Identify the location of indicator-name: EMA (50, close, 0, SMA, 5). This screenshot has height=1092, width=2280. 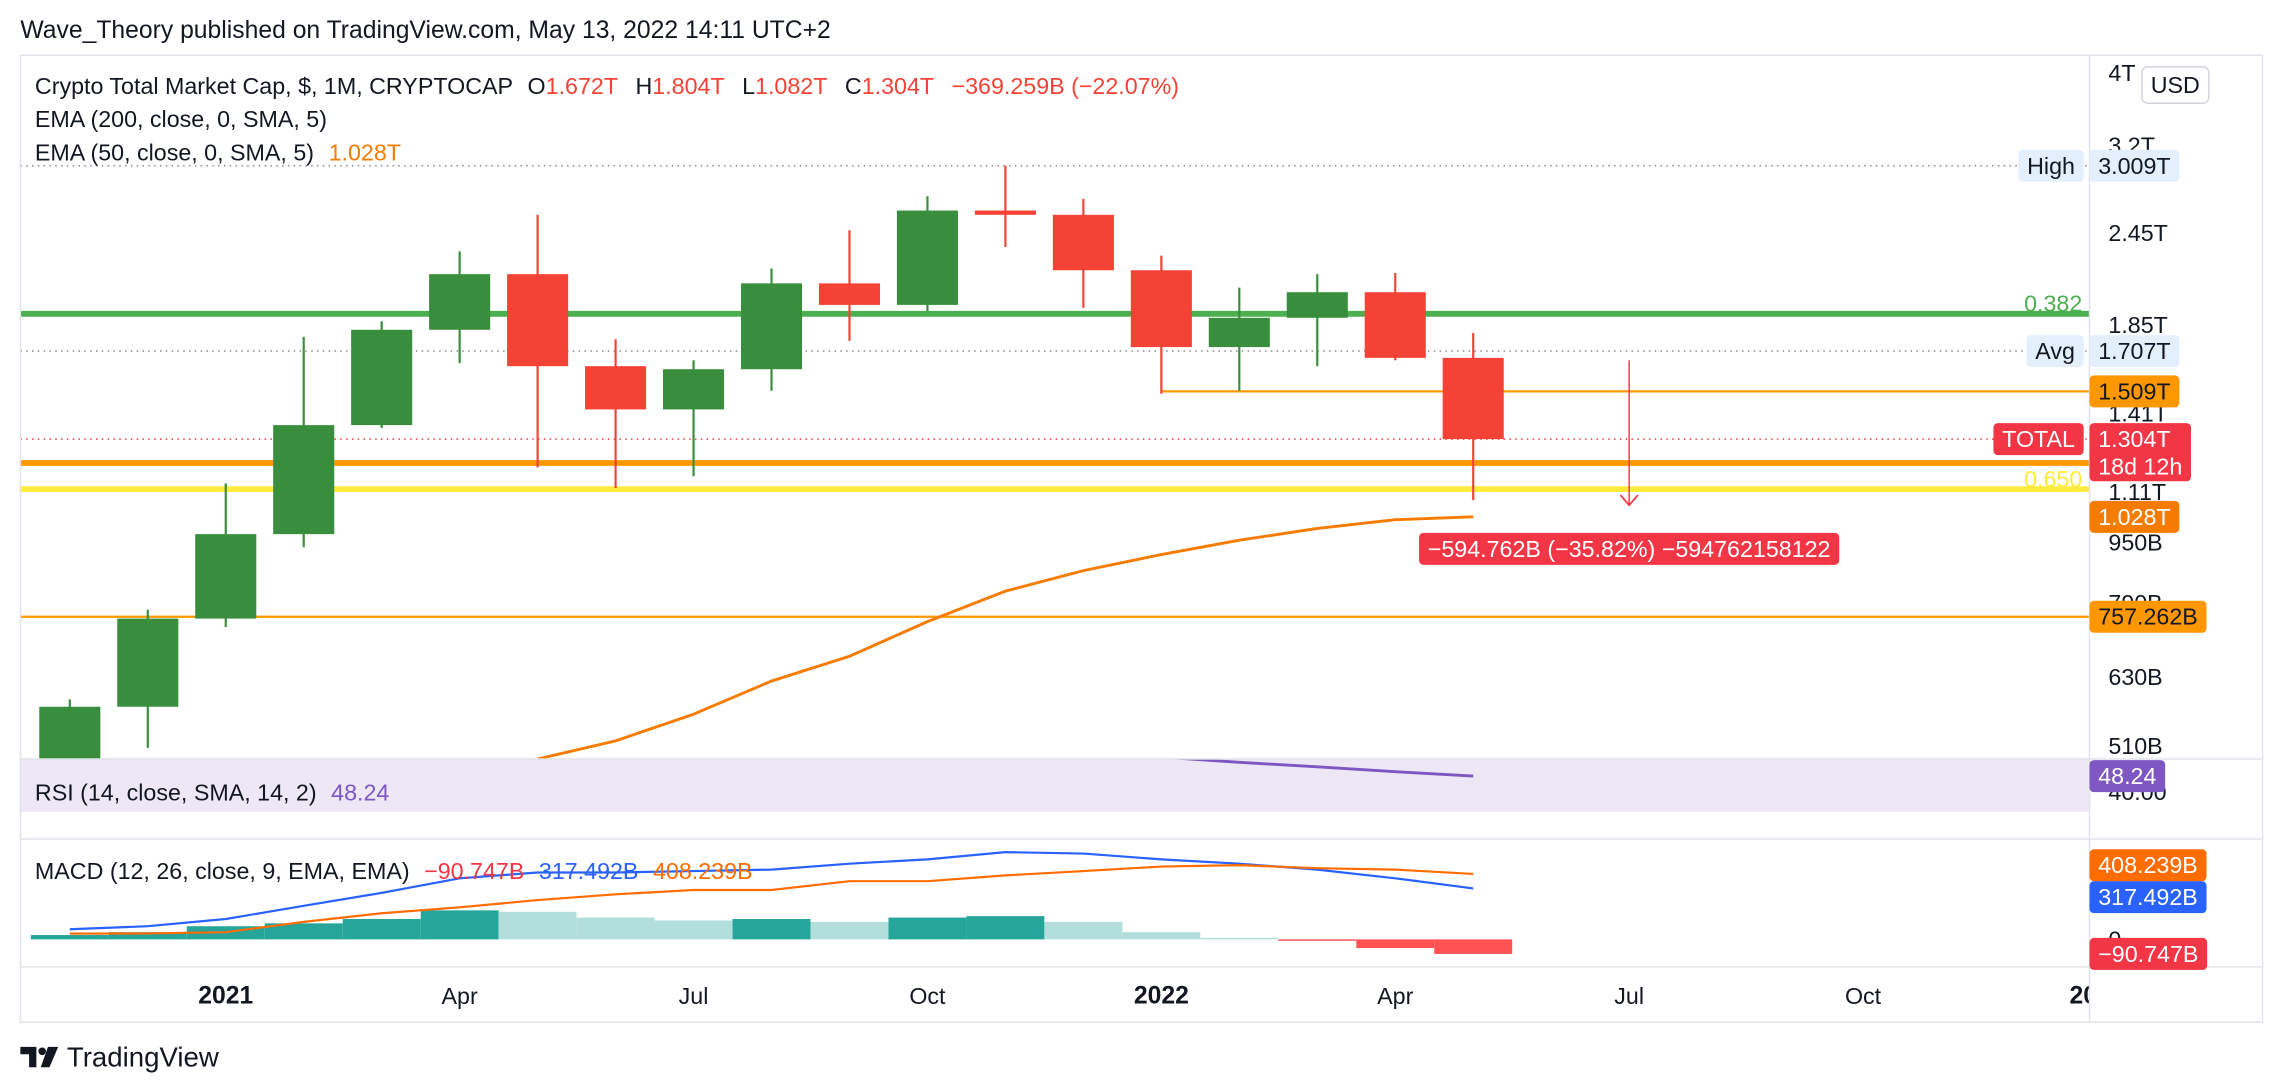
(174, 153).